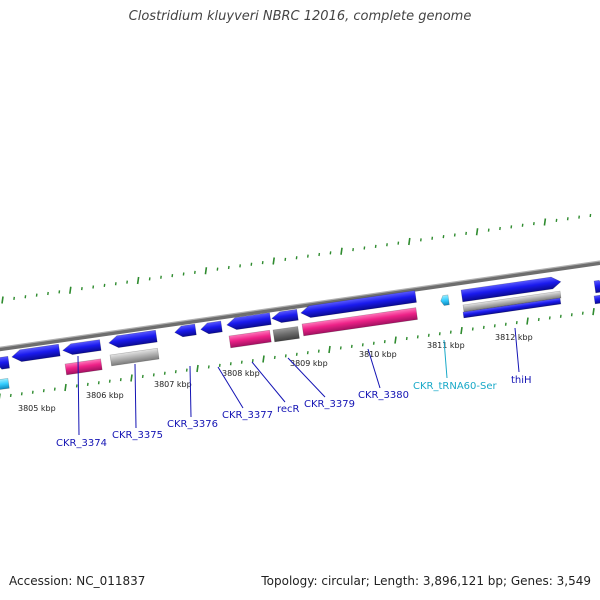  I want to click on kbp-label: 3806 kbp, so click(105, 395).